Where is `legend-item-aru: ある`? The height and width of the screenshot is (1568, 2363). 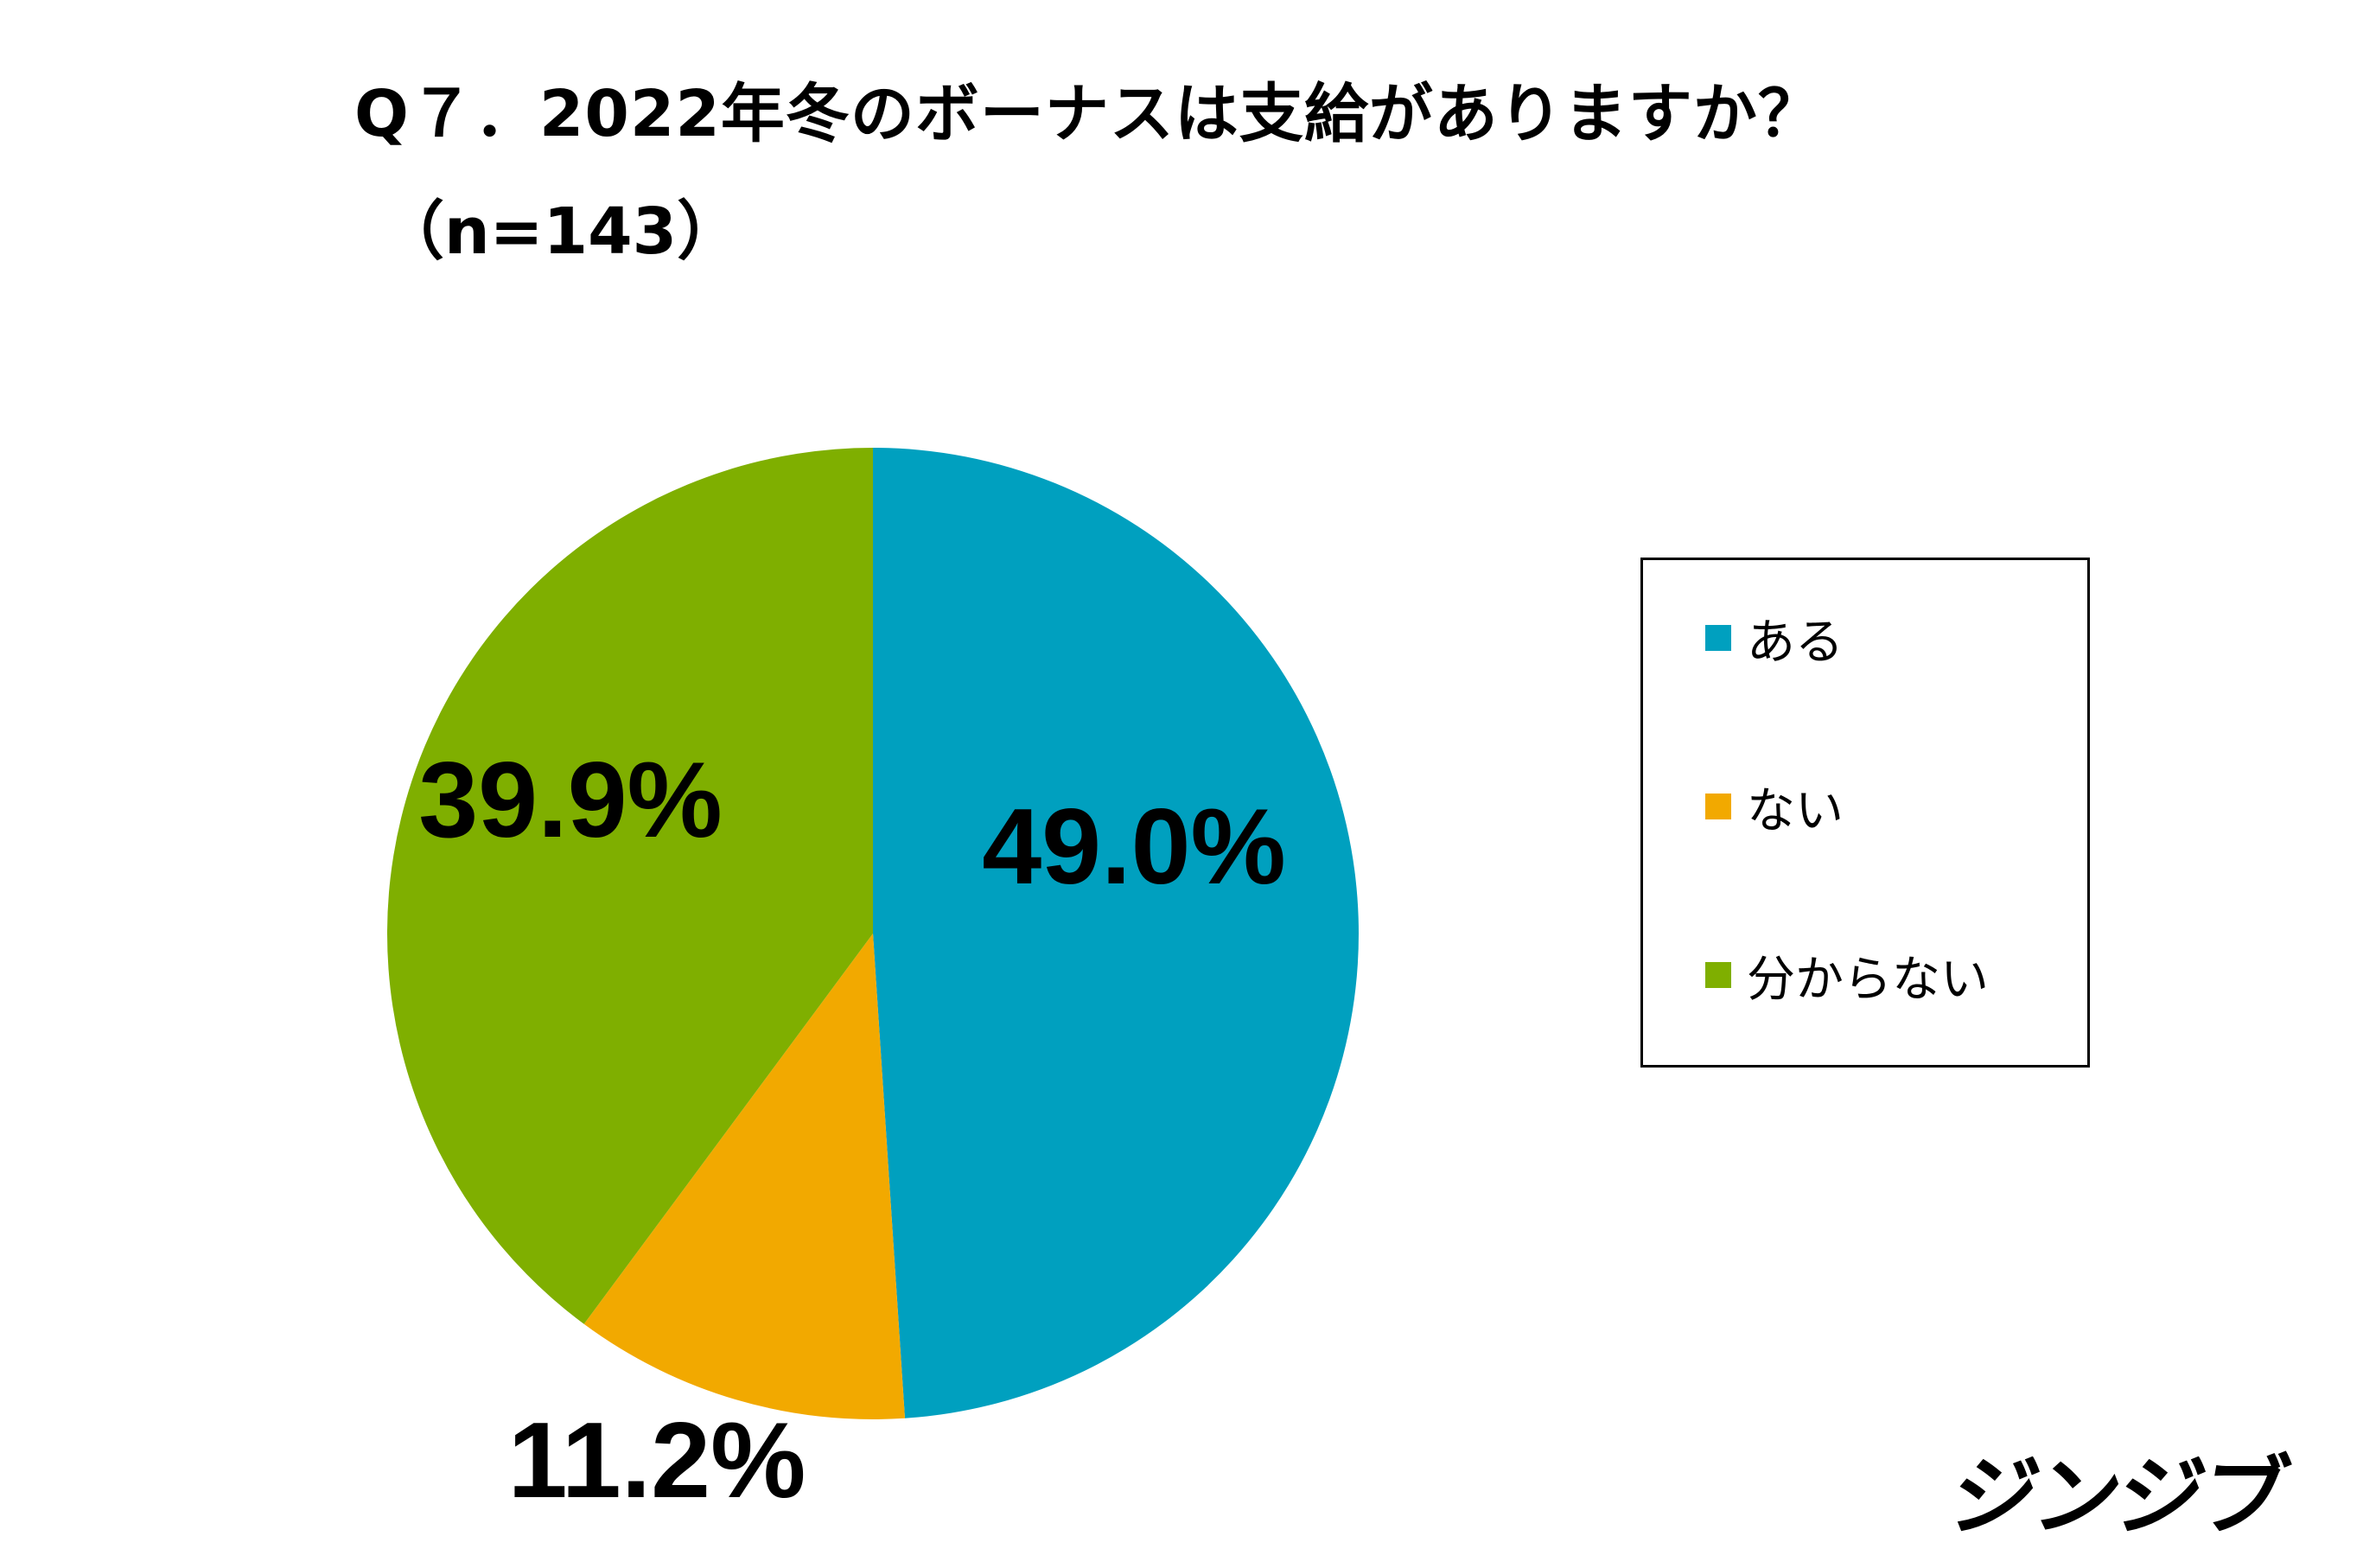 legend-item-aru: ある is located at coordinates (1774, 640).